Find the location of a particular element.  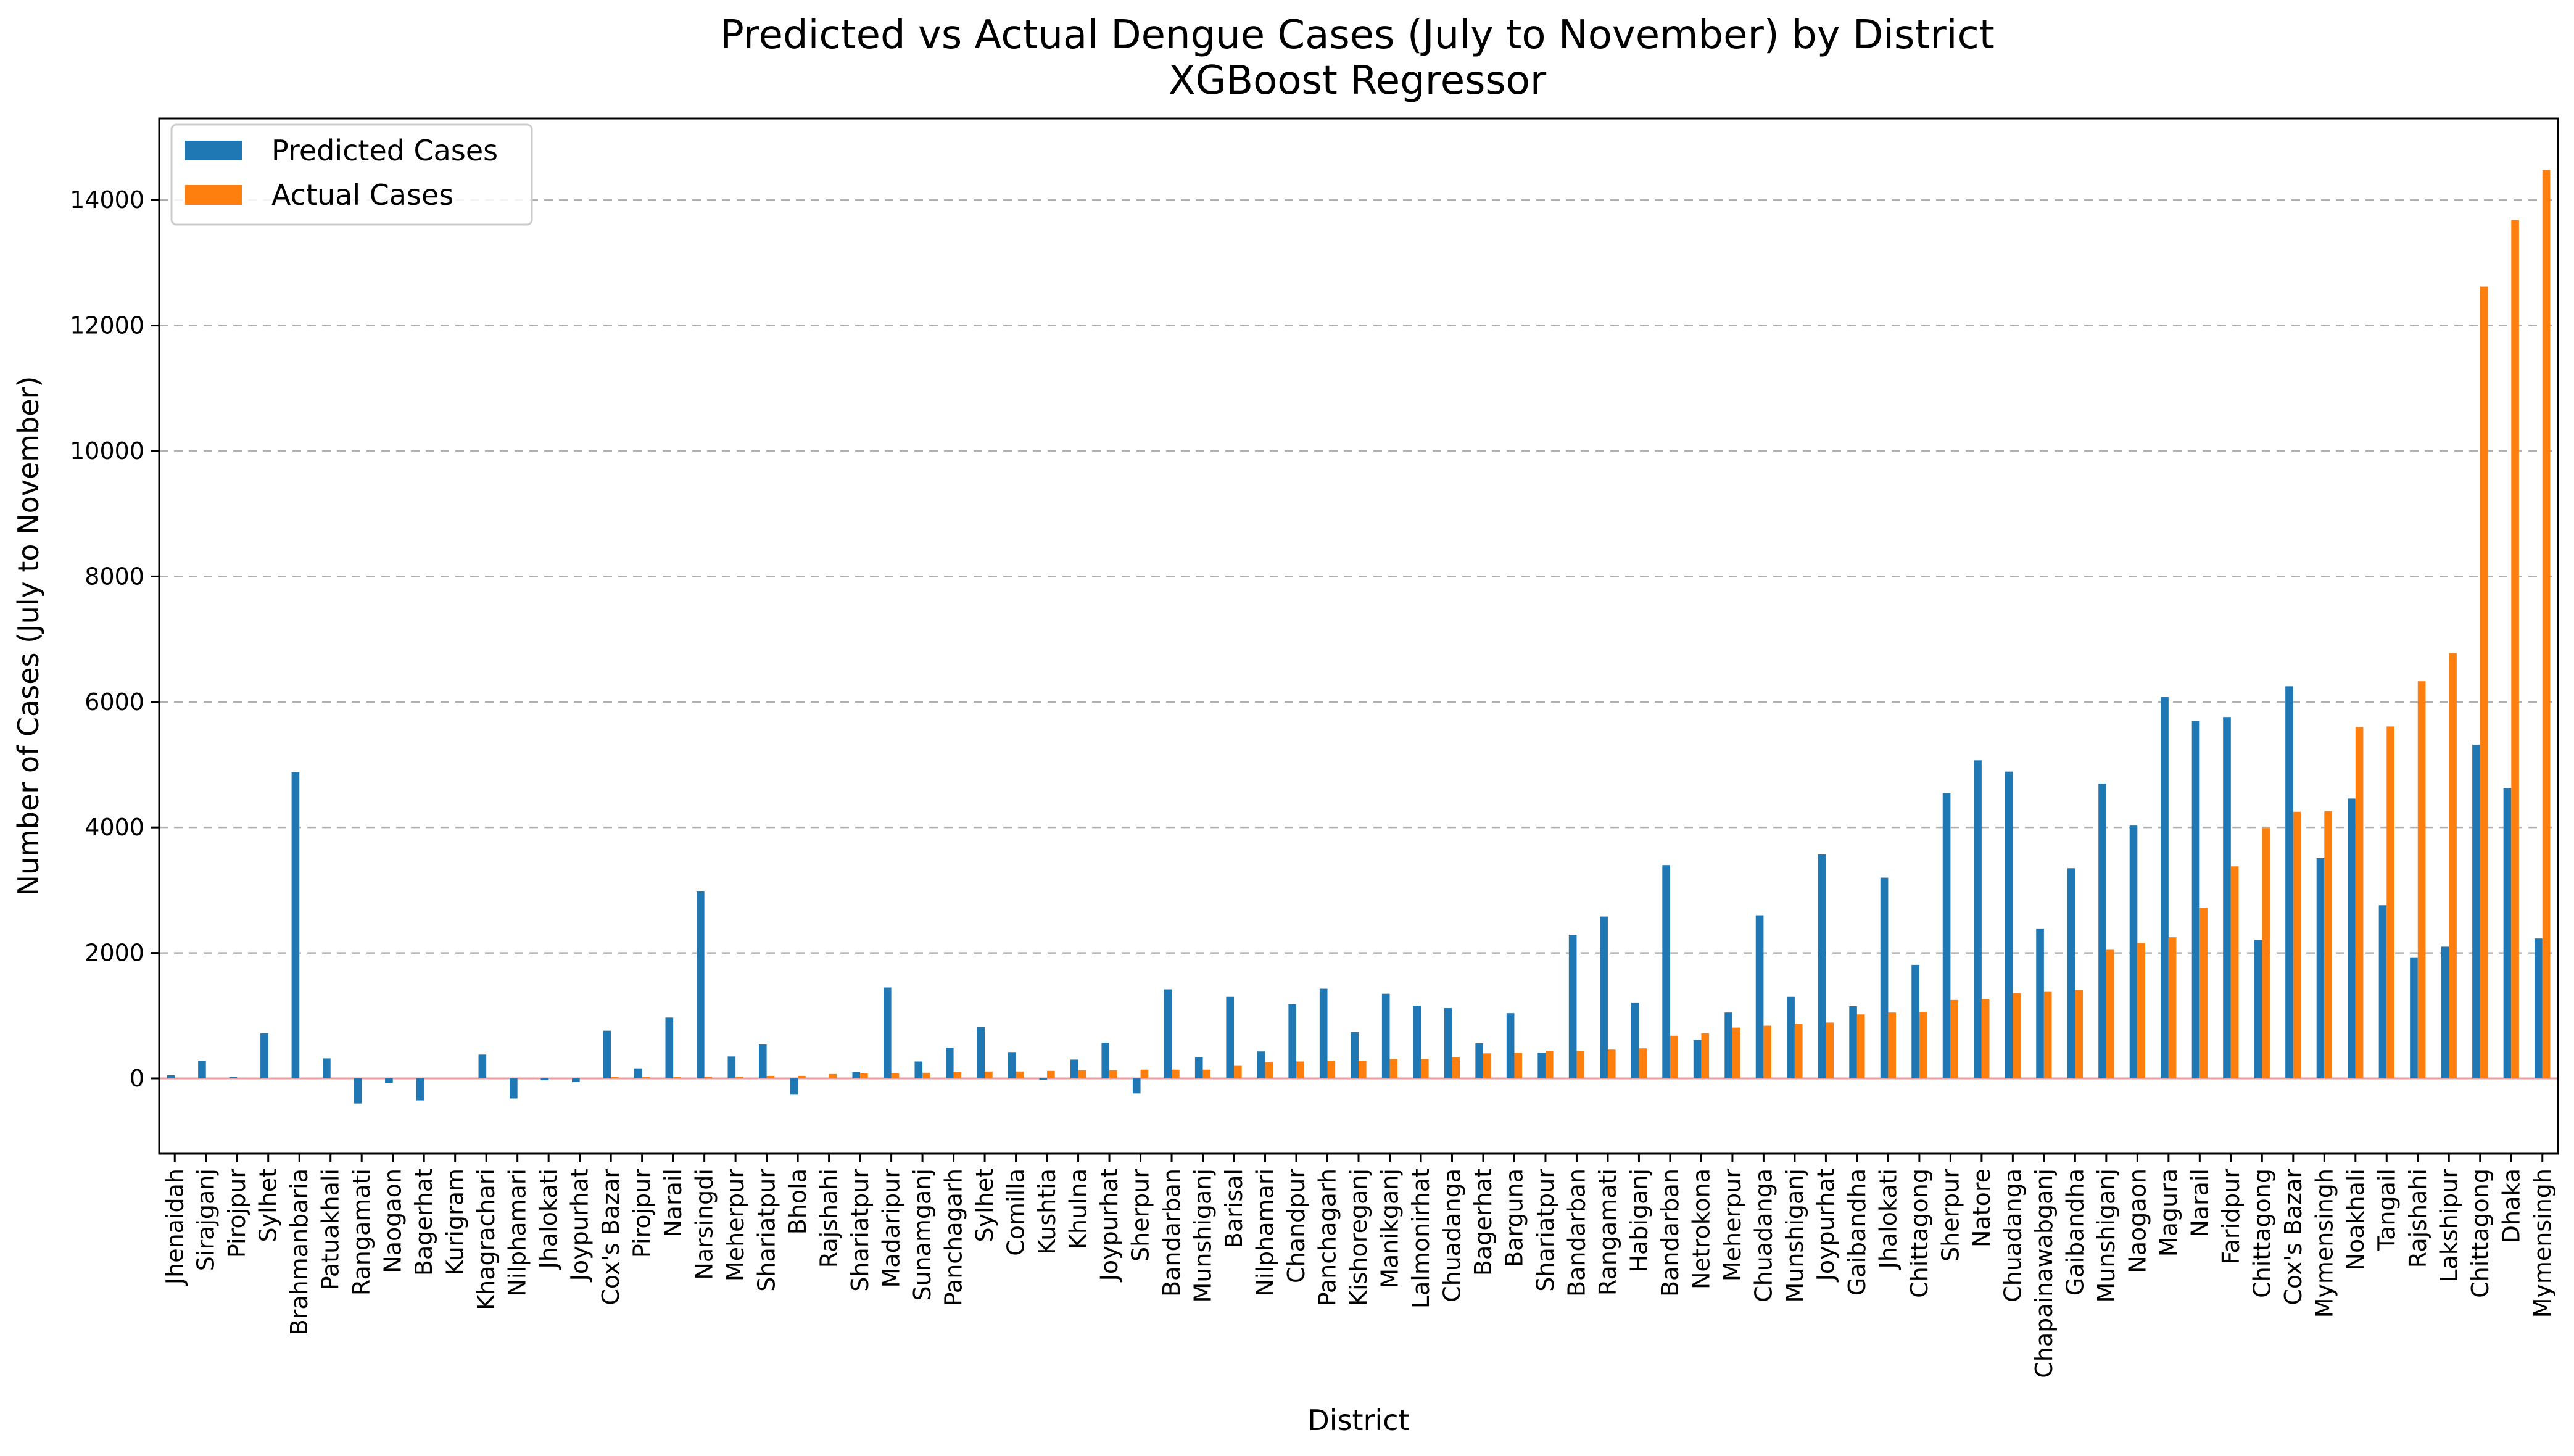

x-tick-label: Kishoreganj is located at coordinates (1359, 1238).